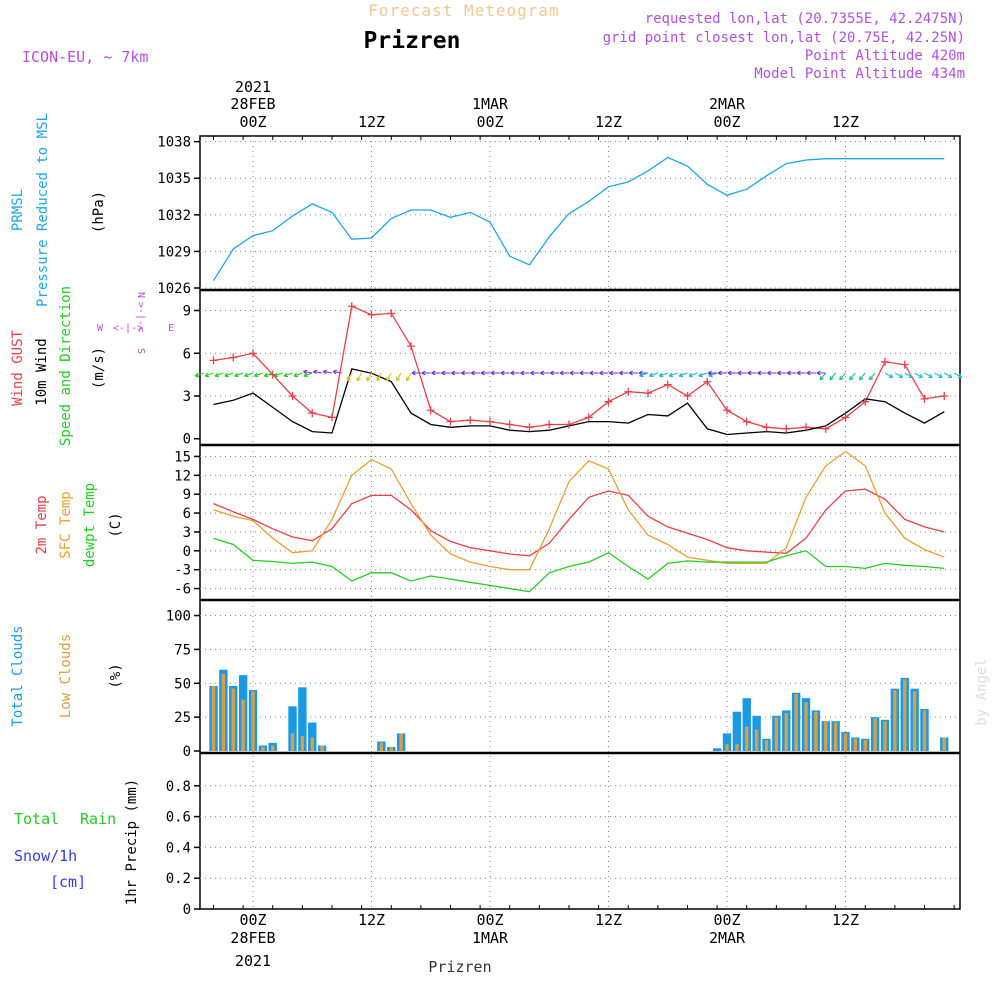 This screenshot has height=1000, width=1000. Describe the element at coordinates (578, 219) in the screenshot. I see `series-line-prmsl` at that location.